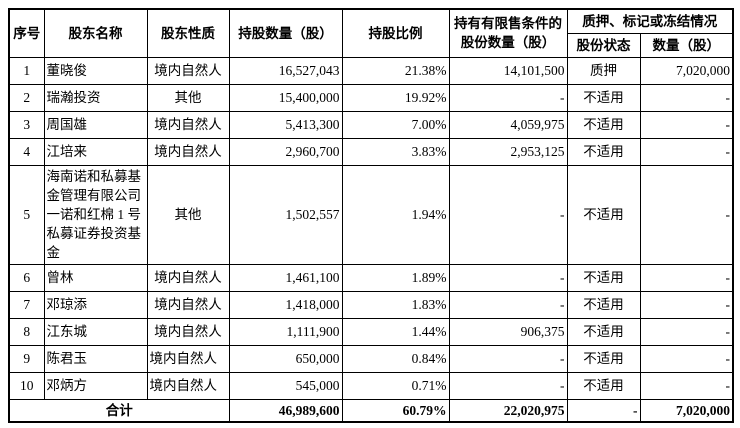  I want to click on col-header-pledge-group: 质押、标记或冻结情况, so click(650, 21).